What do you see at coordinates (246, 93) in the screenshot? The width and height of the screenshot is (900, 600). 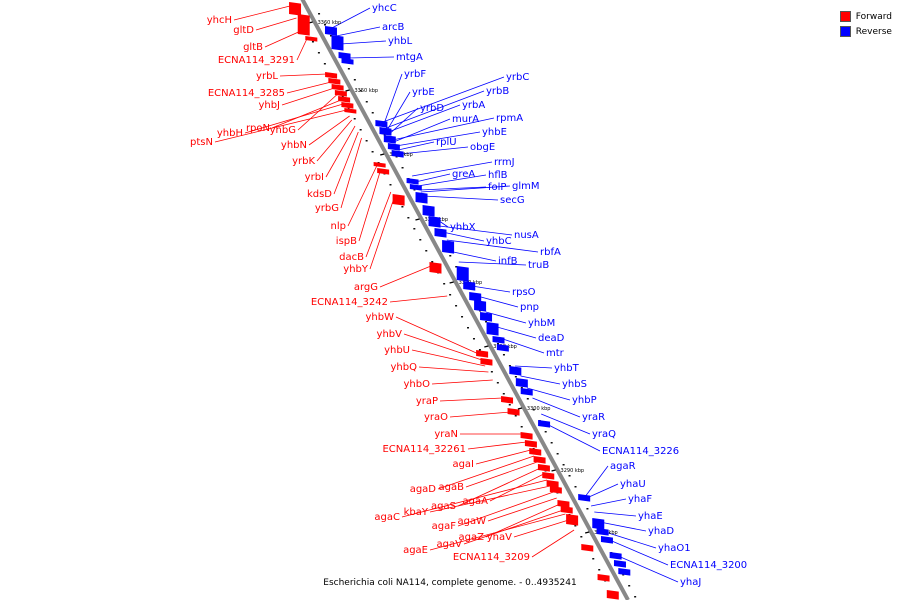 I see `forward-gene-label: ECNA114_3285` at bounding box center [246, 93].